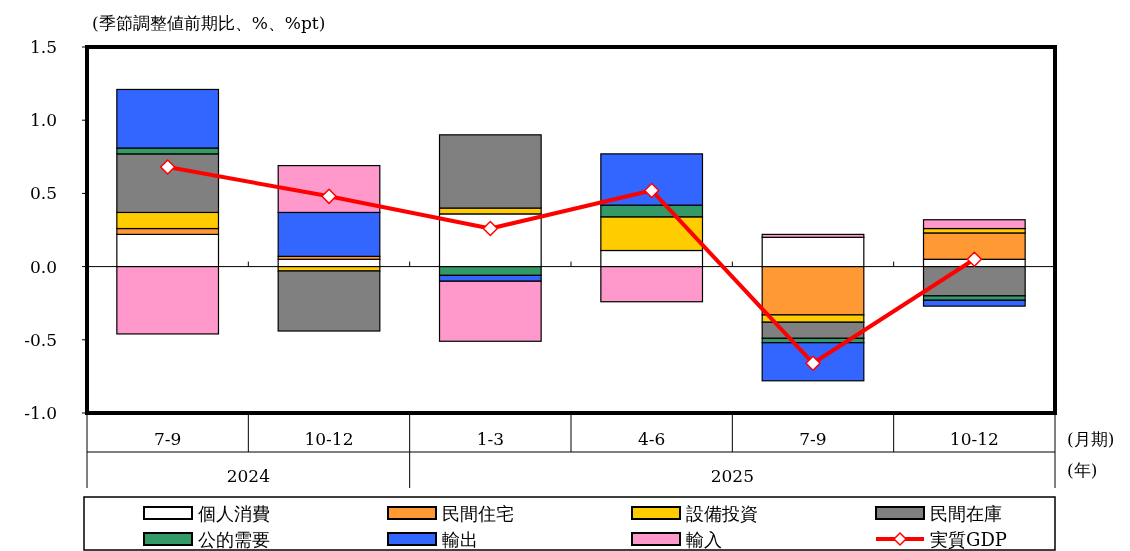  I want to click on x-axis-title: (月期), so click(1091, 439).